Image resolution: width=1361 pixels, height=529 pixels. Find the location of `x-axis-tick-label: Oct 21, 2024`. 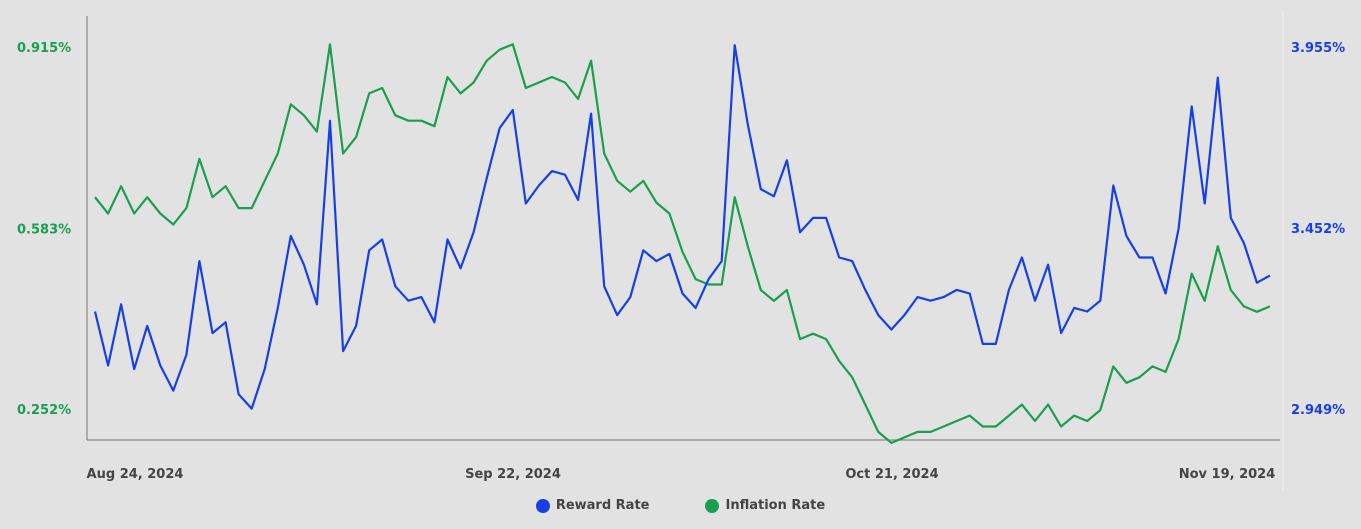

x-axis-tick-label: Oct 21, 2024 is located at coordinates (891, 474).